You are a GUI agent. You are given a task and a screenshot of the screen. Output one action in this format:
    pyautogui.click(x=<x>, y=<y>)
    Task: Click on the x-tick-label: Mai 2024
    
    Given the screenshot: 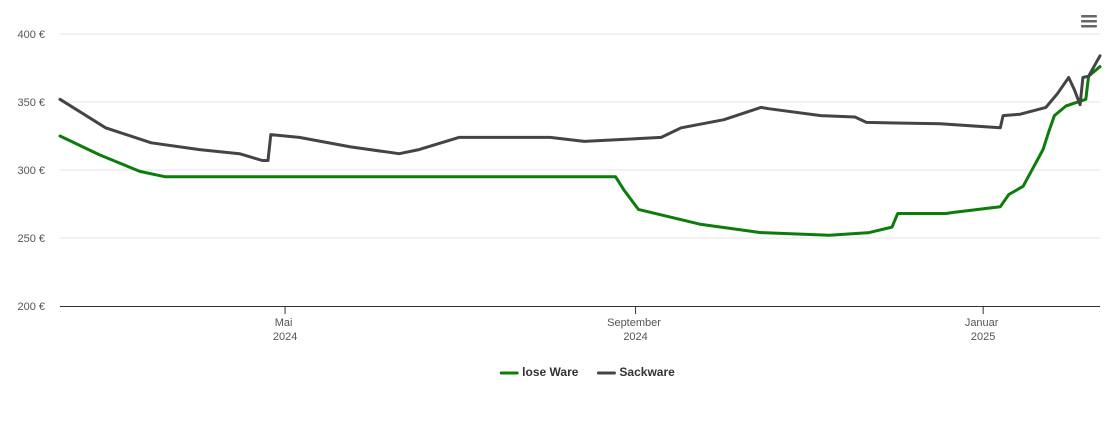 What is the action you would take?
    pyautogui.click(x=285, y=330)
    